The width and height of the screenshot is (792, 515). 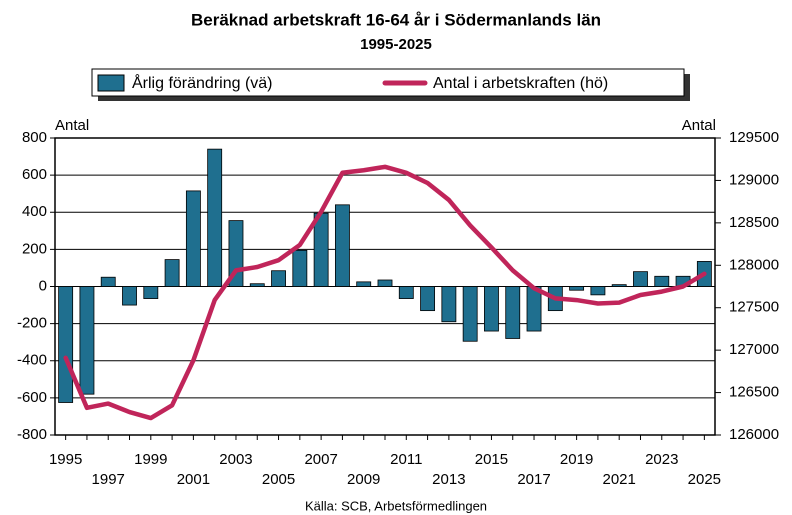 I want to click on chart-subtitle: 1995-2025, so click(x=396, y=44).